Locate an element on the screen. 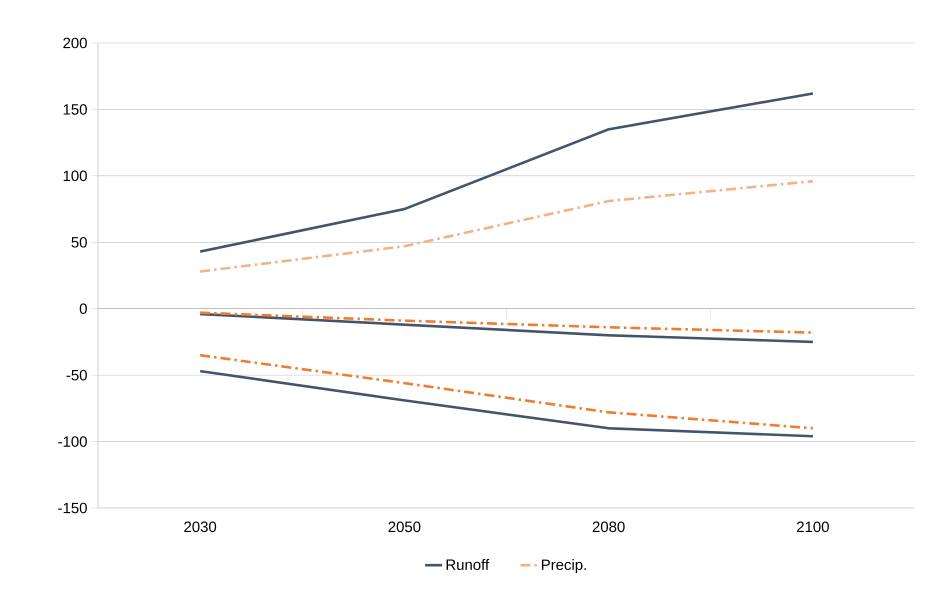 The width and height of the screenshot is (938, 595). y-tick-label: 0 is located at coordinates (83, 308).